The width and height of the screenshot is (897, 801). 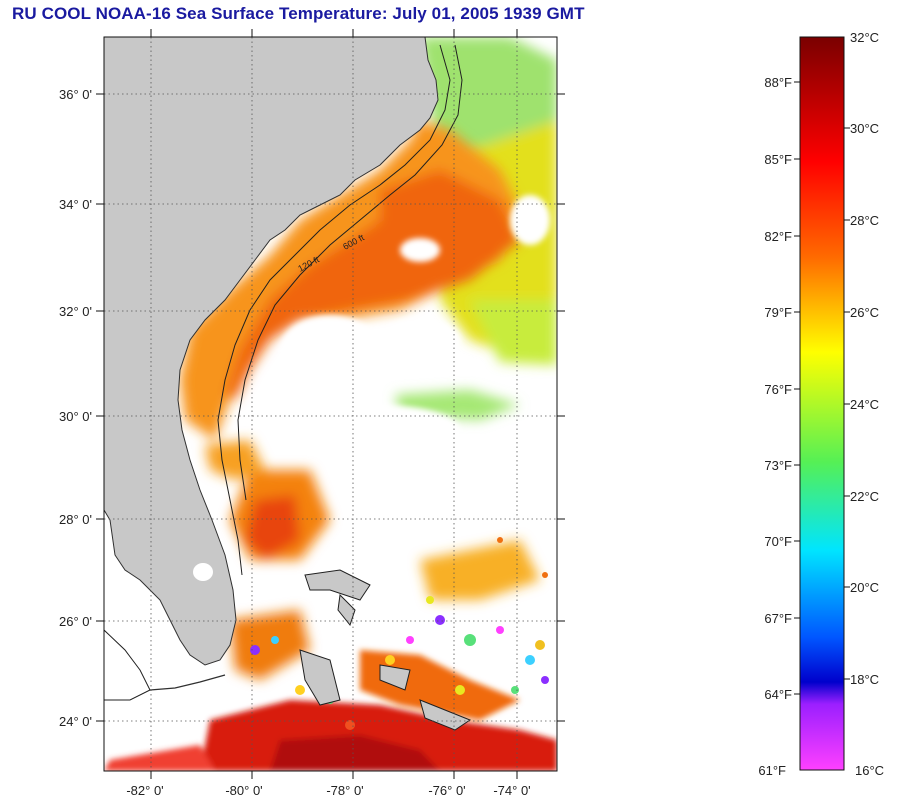 What do you see at coordinates (203, 572) in the screenshot?
I see `lake-okeechobee` at bounding box center [203, 572].